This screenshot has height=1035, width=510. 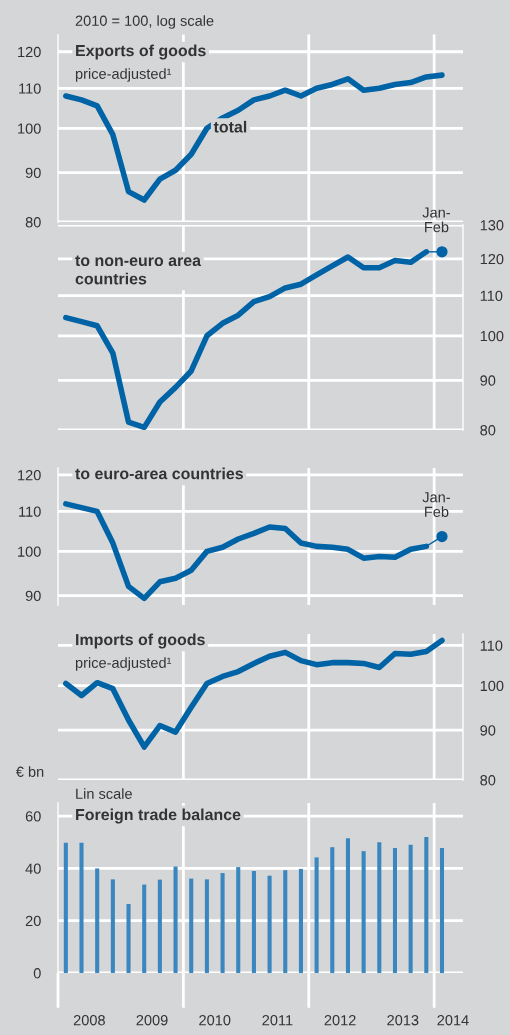 I want to click on y-tick-label: 40, so click(x=33, y=868).